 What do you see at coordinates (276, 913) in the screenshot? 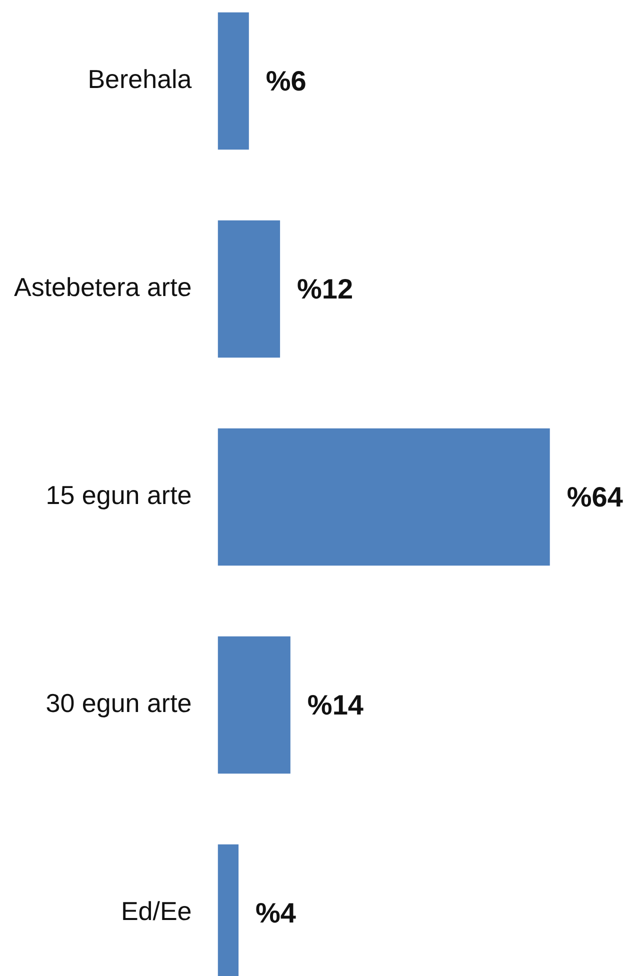
I see `data-label: %4` at bounding box center [276, 913].